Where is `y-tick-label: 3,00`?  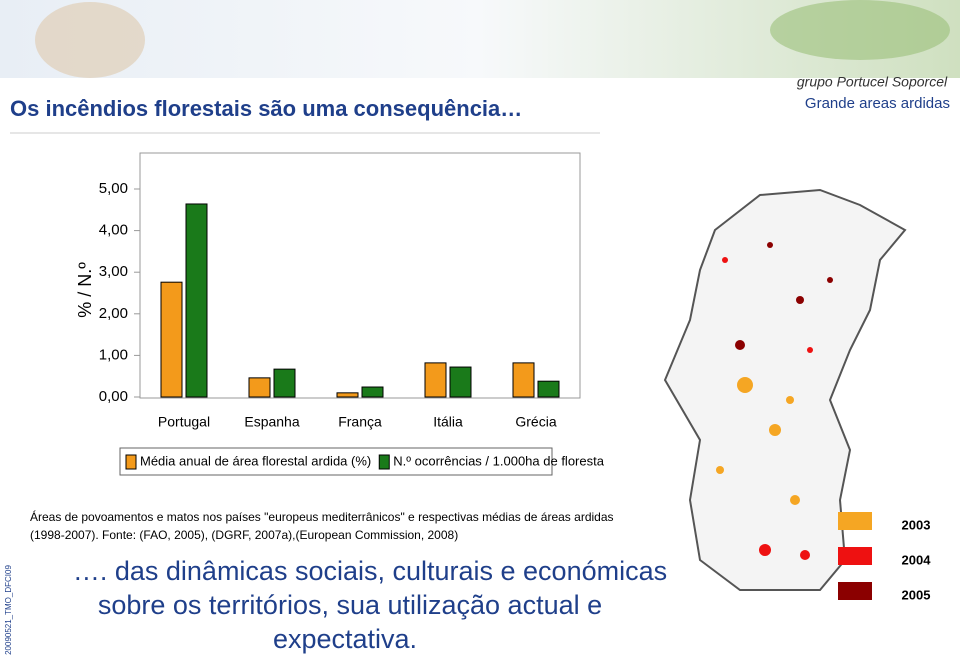
y-tick-label: 3,00 is located at coordinates (113, 271).